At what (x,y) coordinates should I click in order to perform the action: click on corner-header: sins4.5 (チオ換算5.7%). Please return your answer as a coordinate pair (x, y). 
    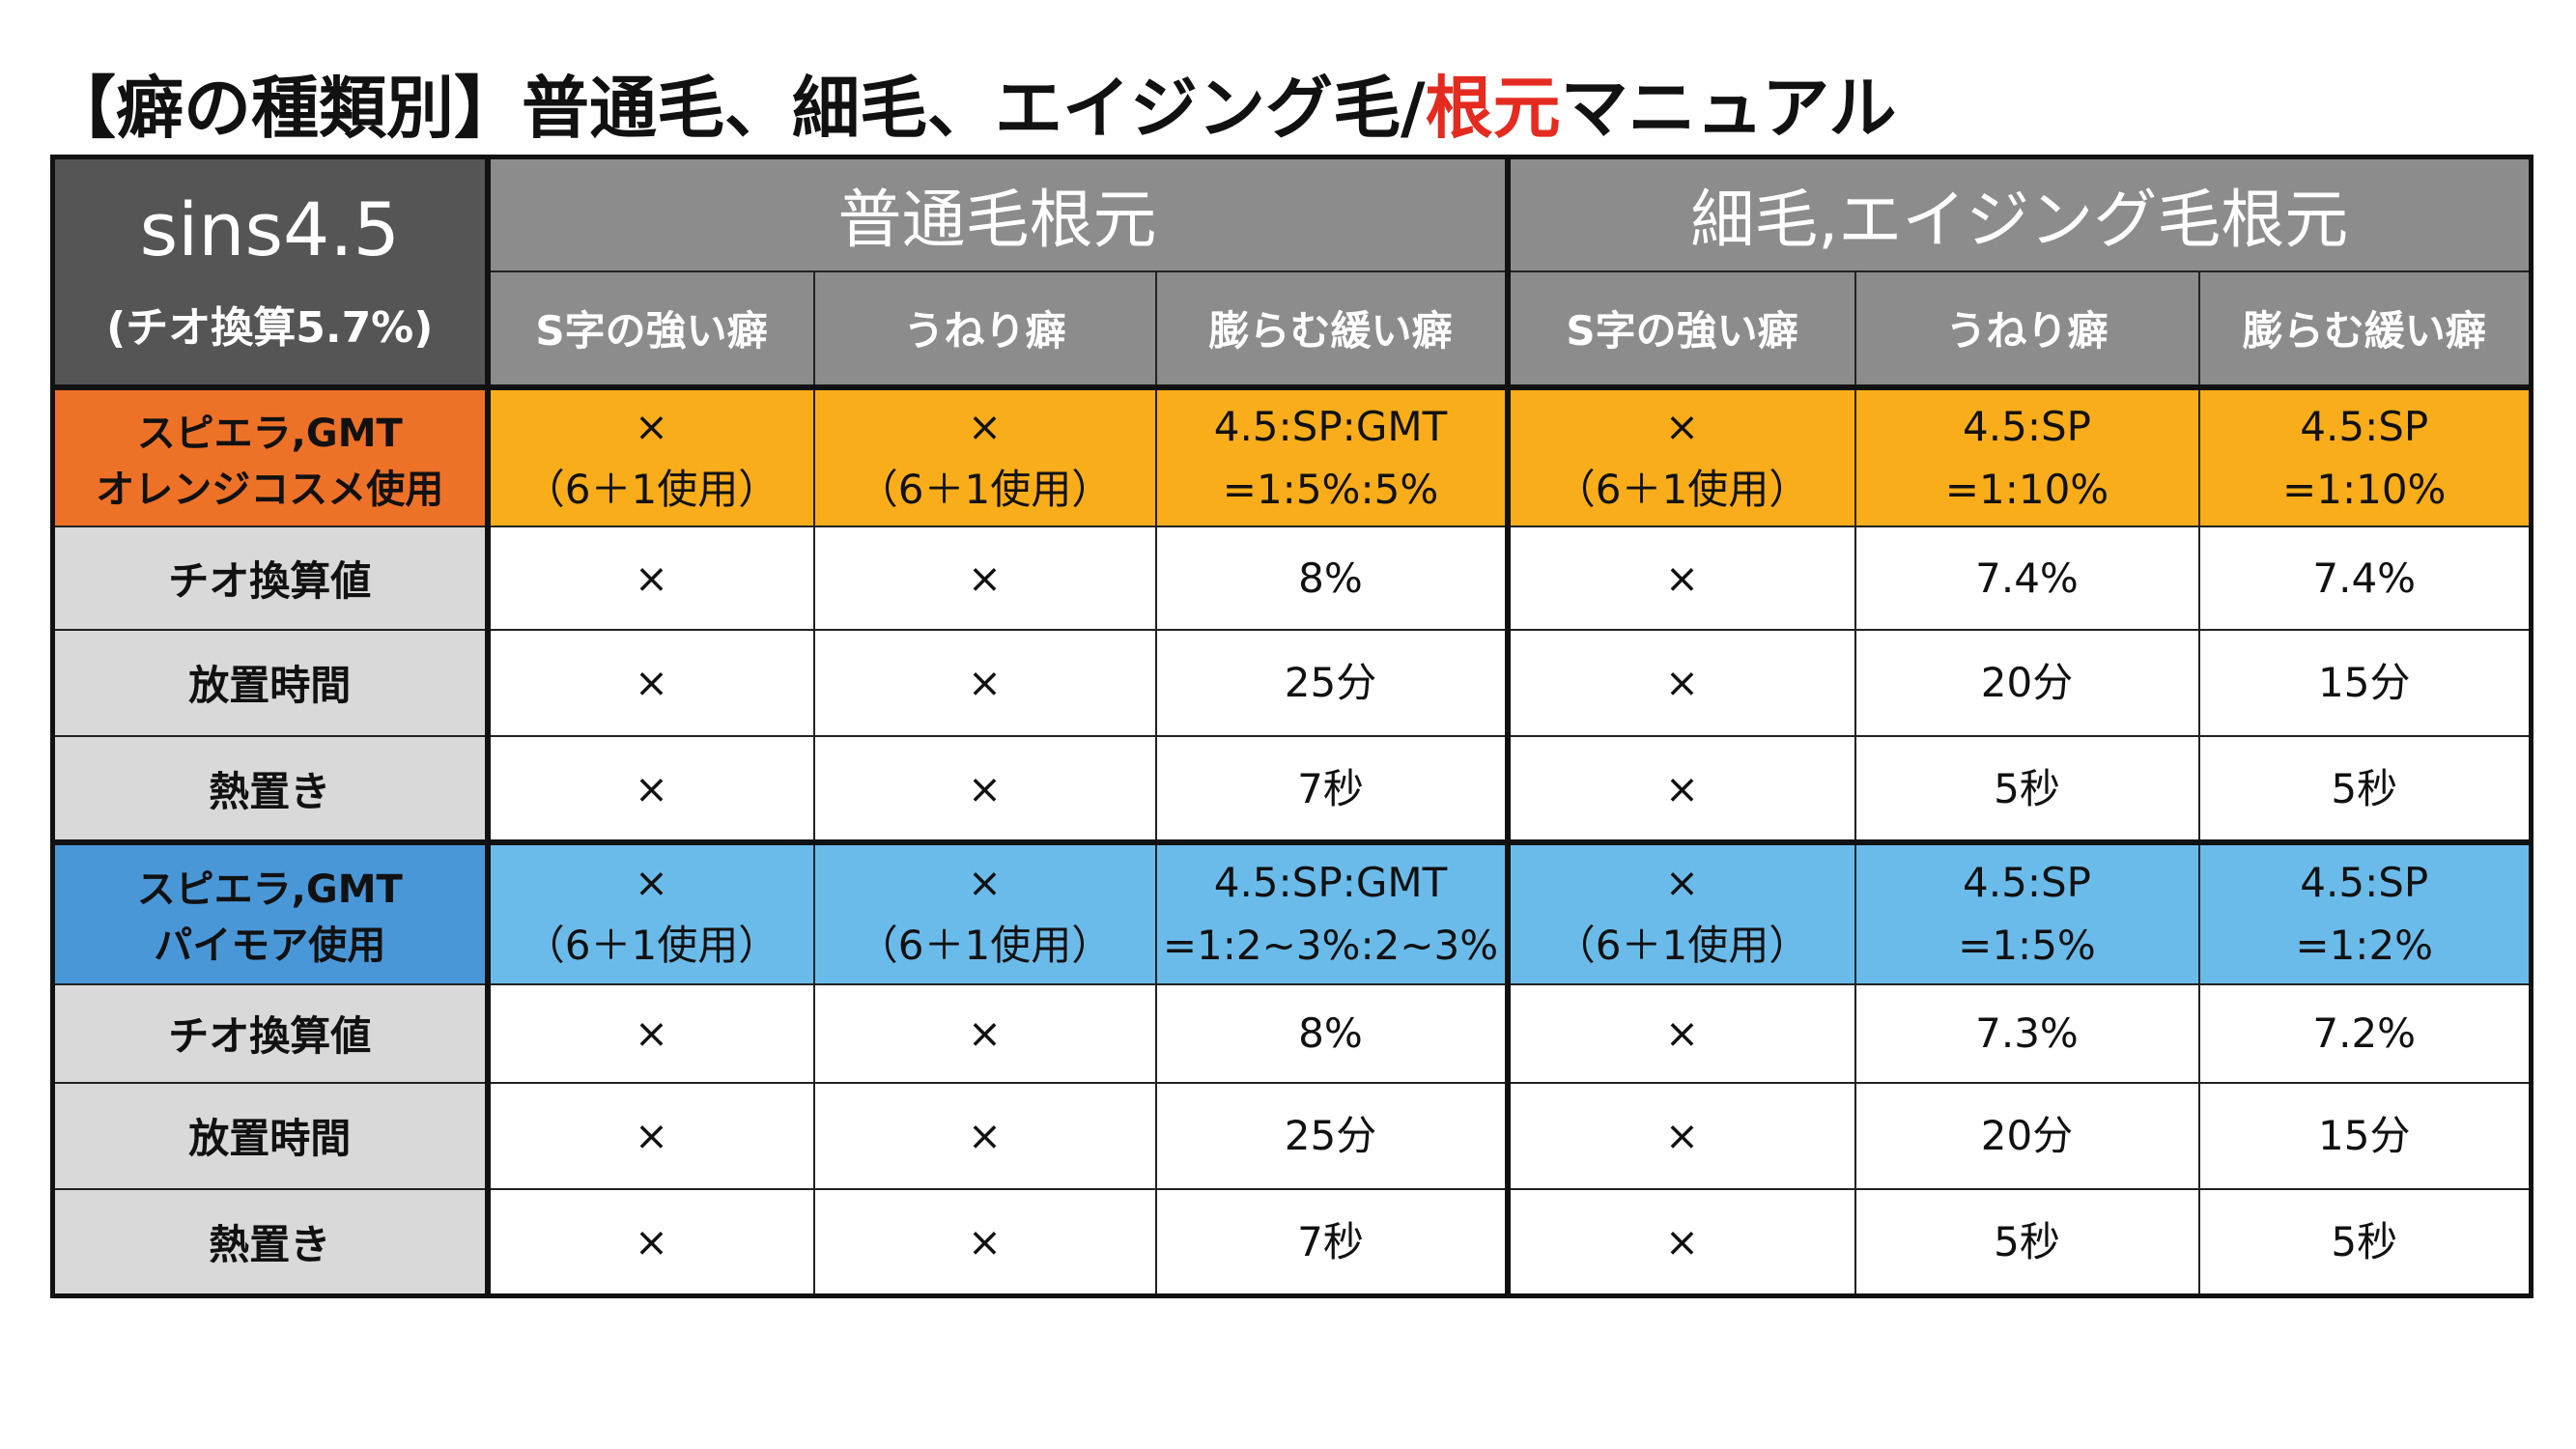
    Looking at the image, I should click on (271, 272).